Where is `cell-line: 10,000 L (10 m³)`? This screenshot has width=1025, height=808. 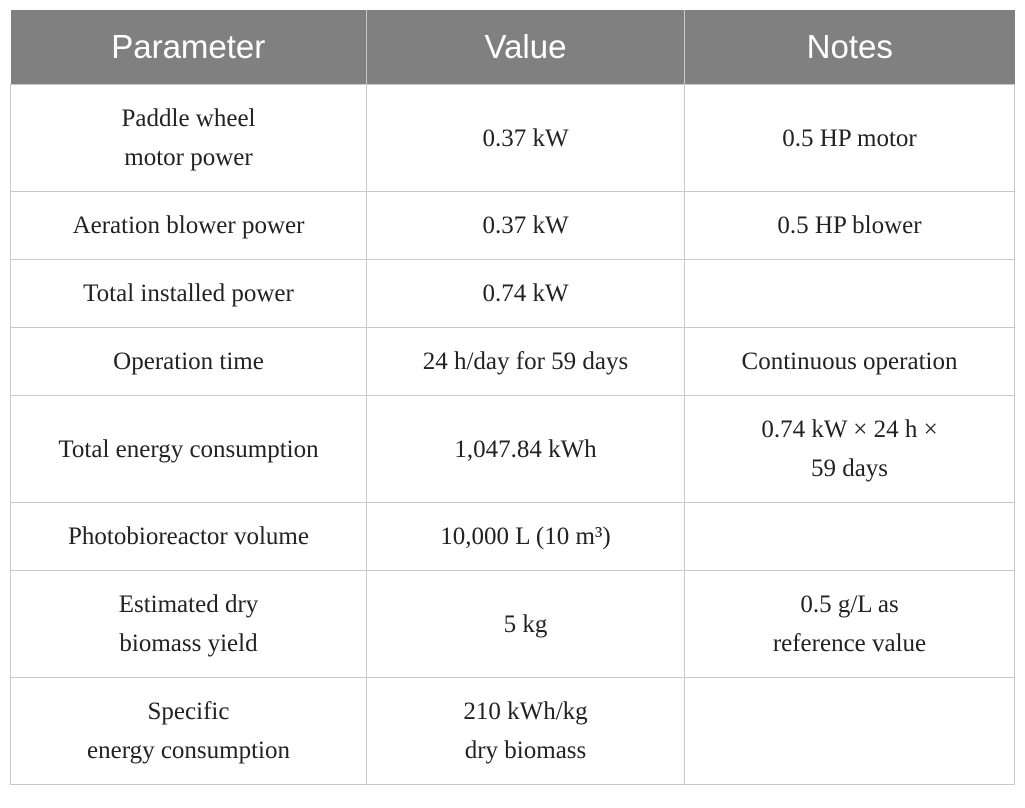
cell-line: 10,000 L (10 m³) is located at coordinates (525, 536).